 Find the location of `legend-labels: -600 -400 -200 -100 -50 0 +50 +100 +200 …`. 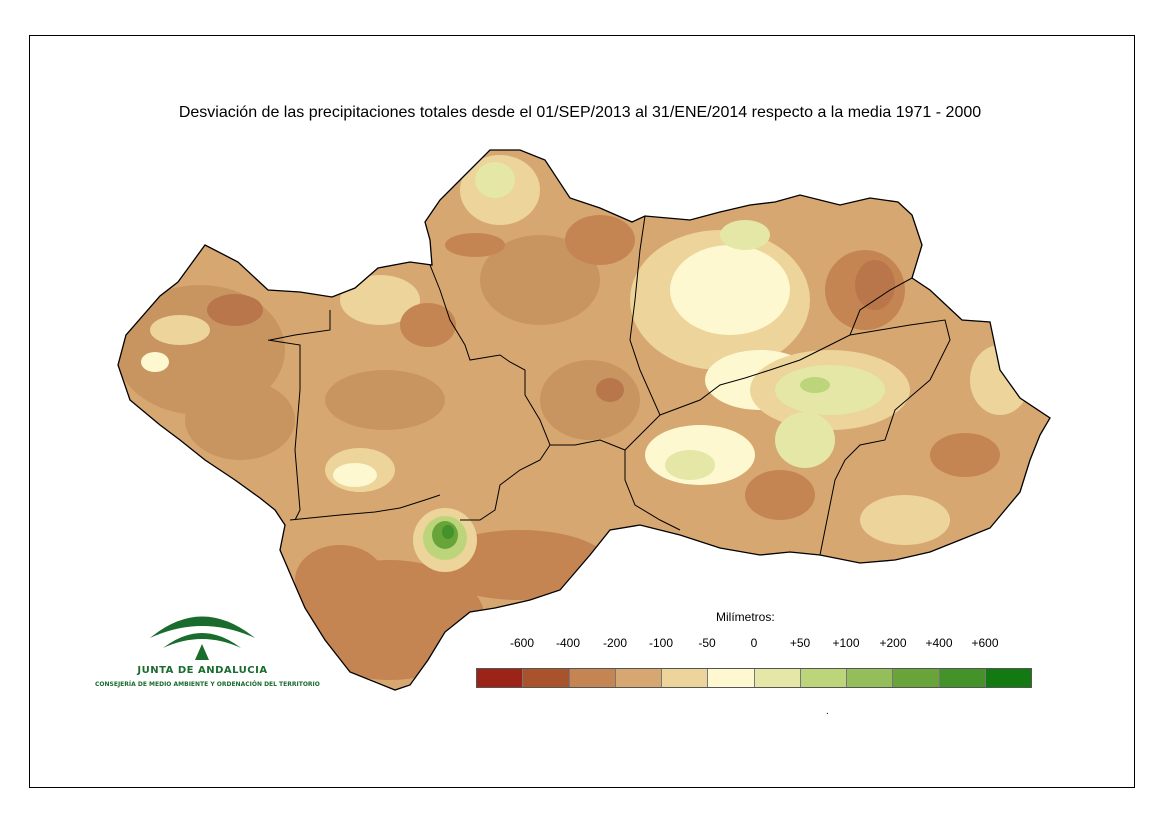

legend-labels: -600 -400 -200 -100 -50 0 +50 +100 +200 … is located at coordinates (754, 645).